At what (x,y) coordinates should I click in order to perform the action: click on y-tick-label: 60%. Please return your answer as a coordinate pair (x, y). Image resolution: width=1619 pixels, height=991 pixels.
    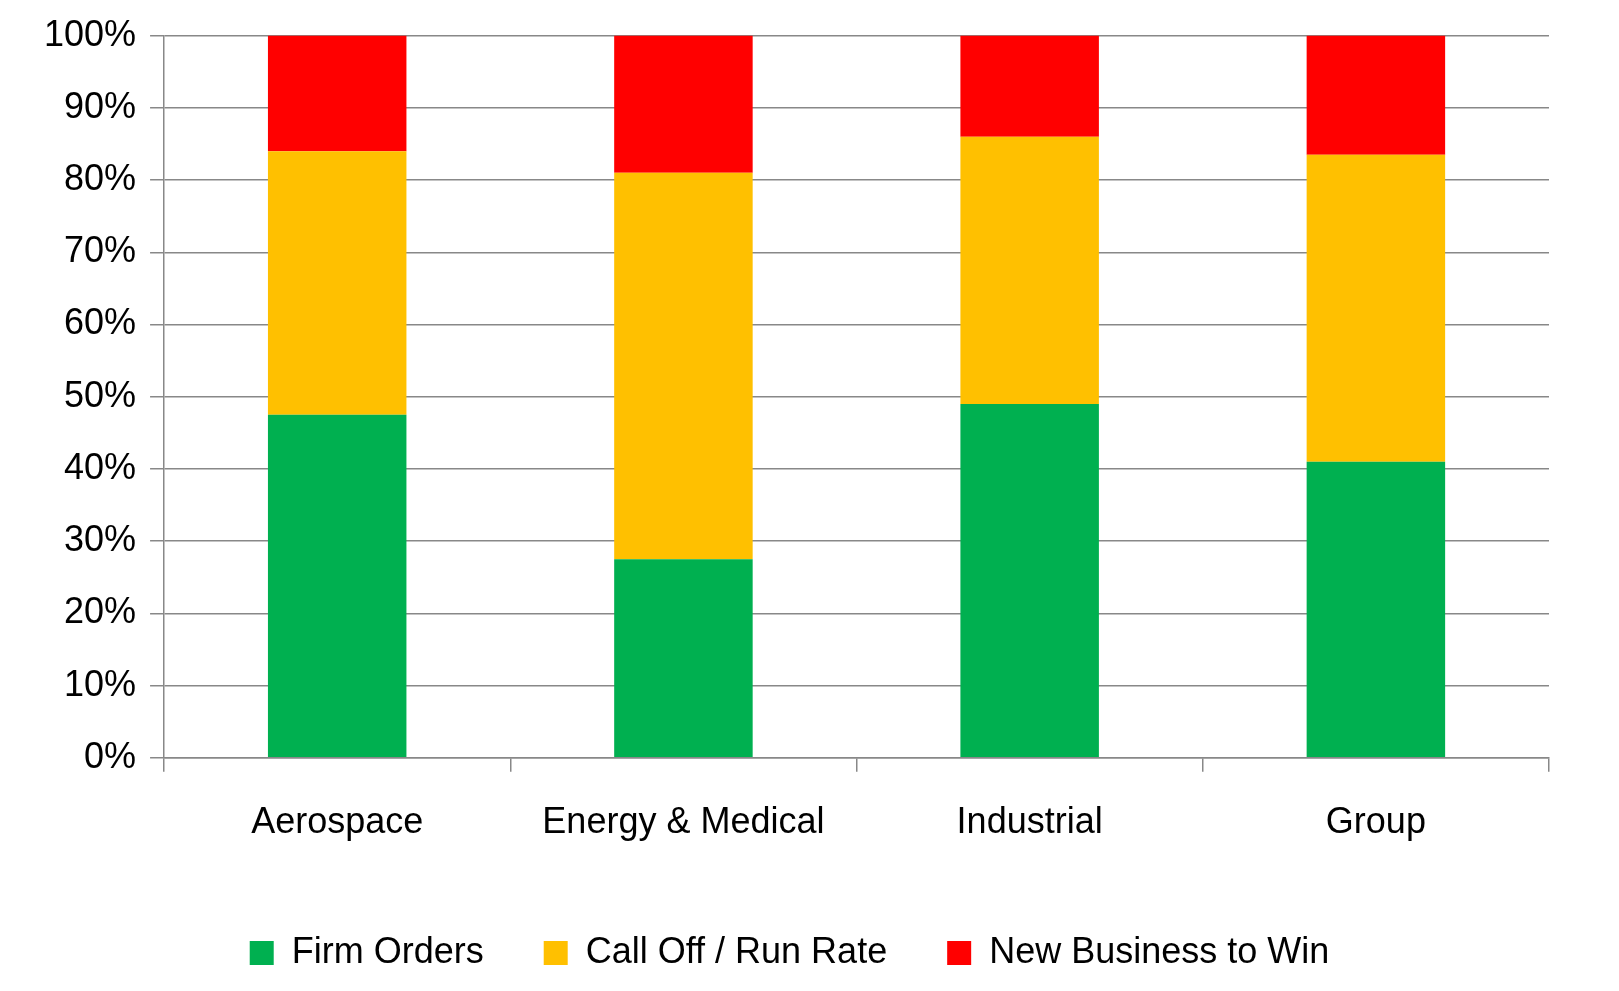
    Looking at the image, I should click on (100, 322).